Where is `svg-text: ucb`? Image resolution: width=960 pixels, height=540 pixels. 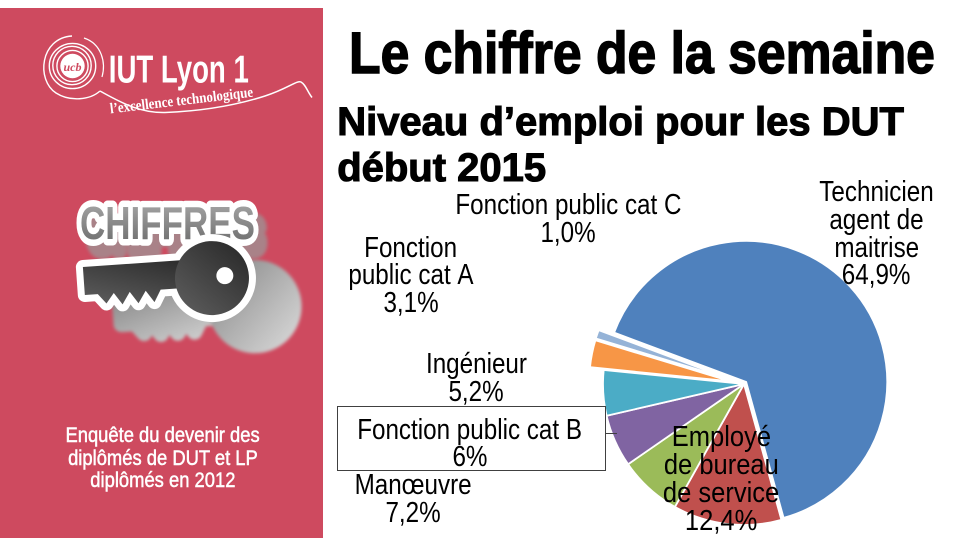 svg-text: ucb is located at coordinates (73, 67).